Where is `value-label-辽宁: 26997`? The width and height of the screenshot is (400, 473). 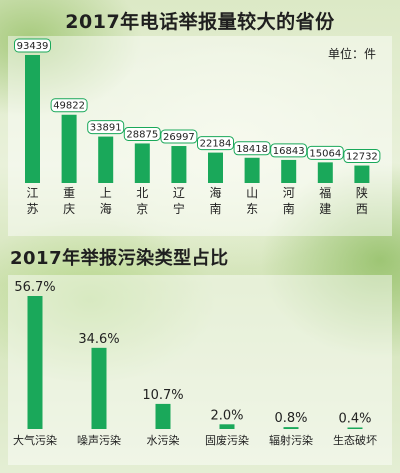 value-label-辽宁: 26997 is located at coordinates (179, 137).